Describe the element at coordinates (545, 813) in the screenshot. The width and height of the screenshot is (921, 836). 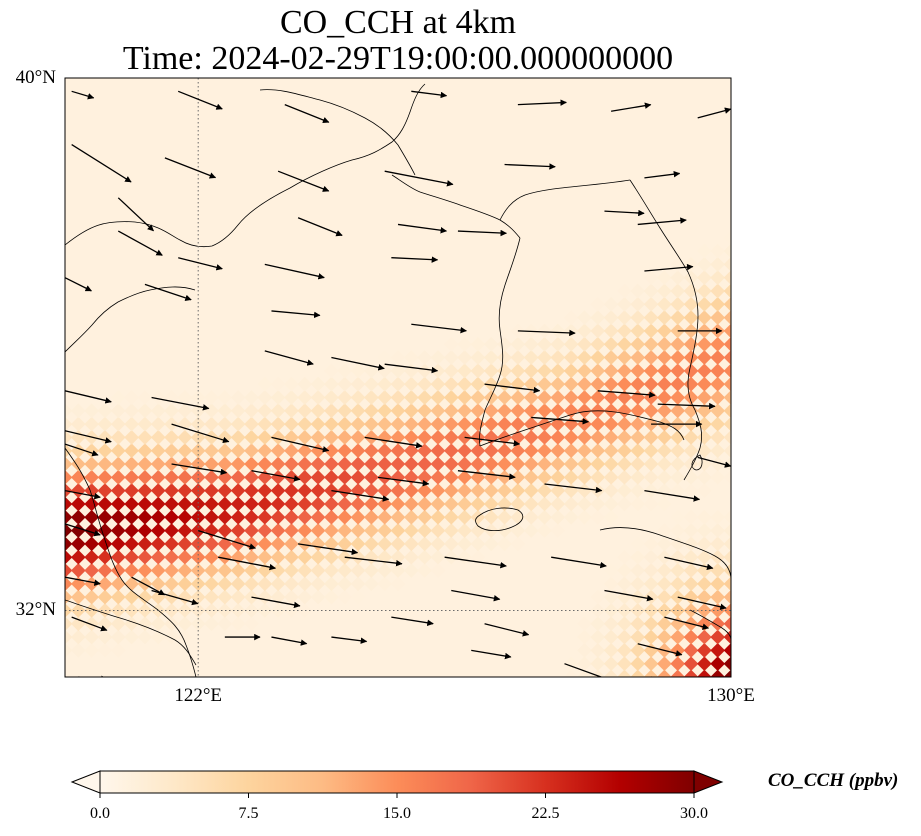
I see `colorbar-tick-label: 22.5` at that location.